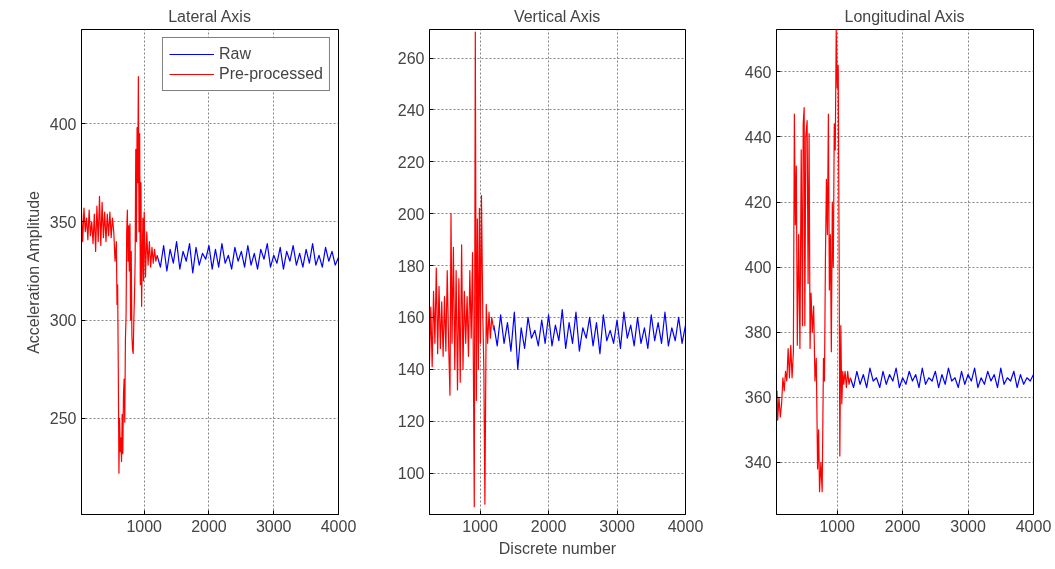  What do you see at coordinates (33, 272) in the screenshot?
I see `y-axis-title: Acceleration Amplitude` at bounding box center [33, 272].